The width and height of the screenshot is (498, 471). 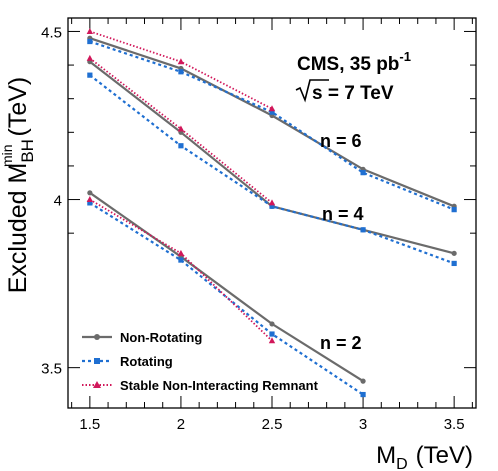 I want to click on legend-entry-non-rotating: Non-Rotating, so click(x=142, y=337).